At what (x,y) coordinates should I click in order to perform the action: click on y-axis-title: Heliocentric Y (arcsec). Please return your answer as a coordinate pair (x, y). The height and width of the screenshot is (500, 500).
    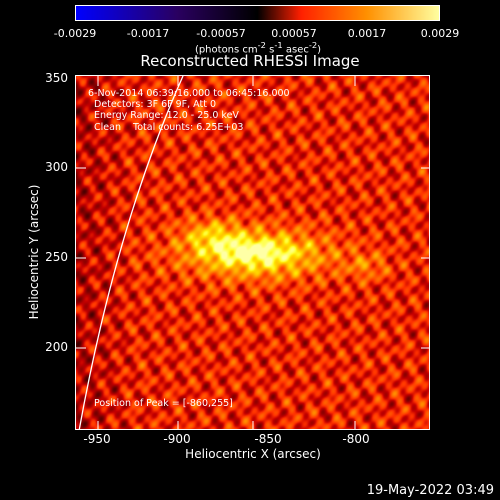
    Looking at the image, I should click on (34, 252).